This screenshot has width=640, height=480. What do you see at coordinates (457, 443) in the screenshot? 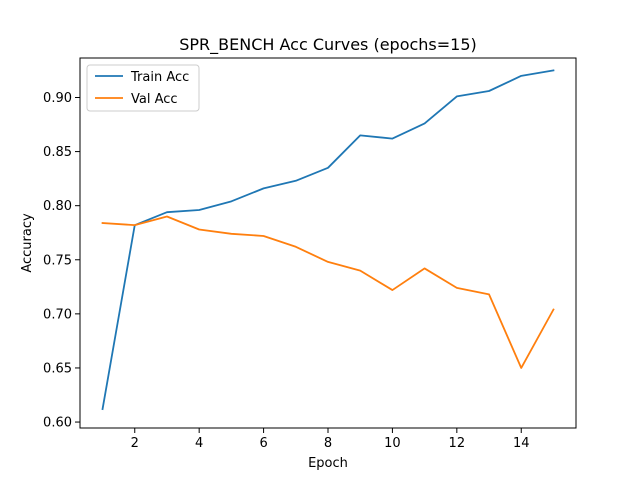
I see `x-tick-label: 12` at bounding box center [457, 443].